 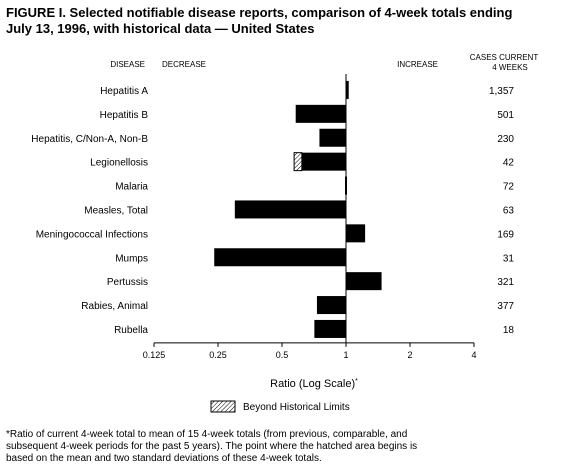 What do you see at coordinates (92, 234) in the screenshot?
I see `category-label: Meningococcal Infections` at bounding box center [92, 234].